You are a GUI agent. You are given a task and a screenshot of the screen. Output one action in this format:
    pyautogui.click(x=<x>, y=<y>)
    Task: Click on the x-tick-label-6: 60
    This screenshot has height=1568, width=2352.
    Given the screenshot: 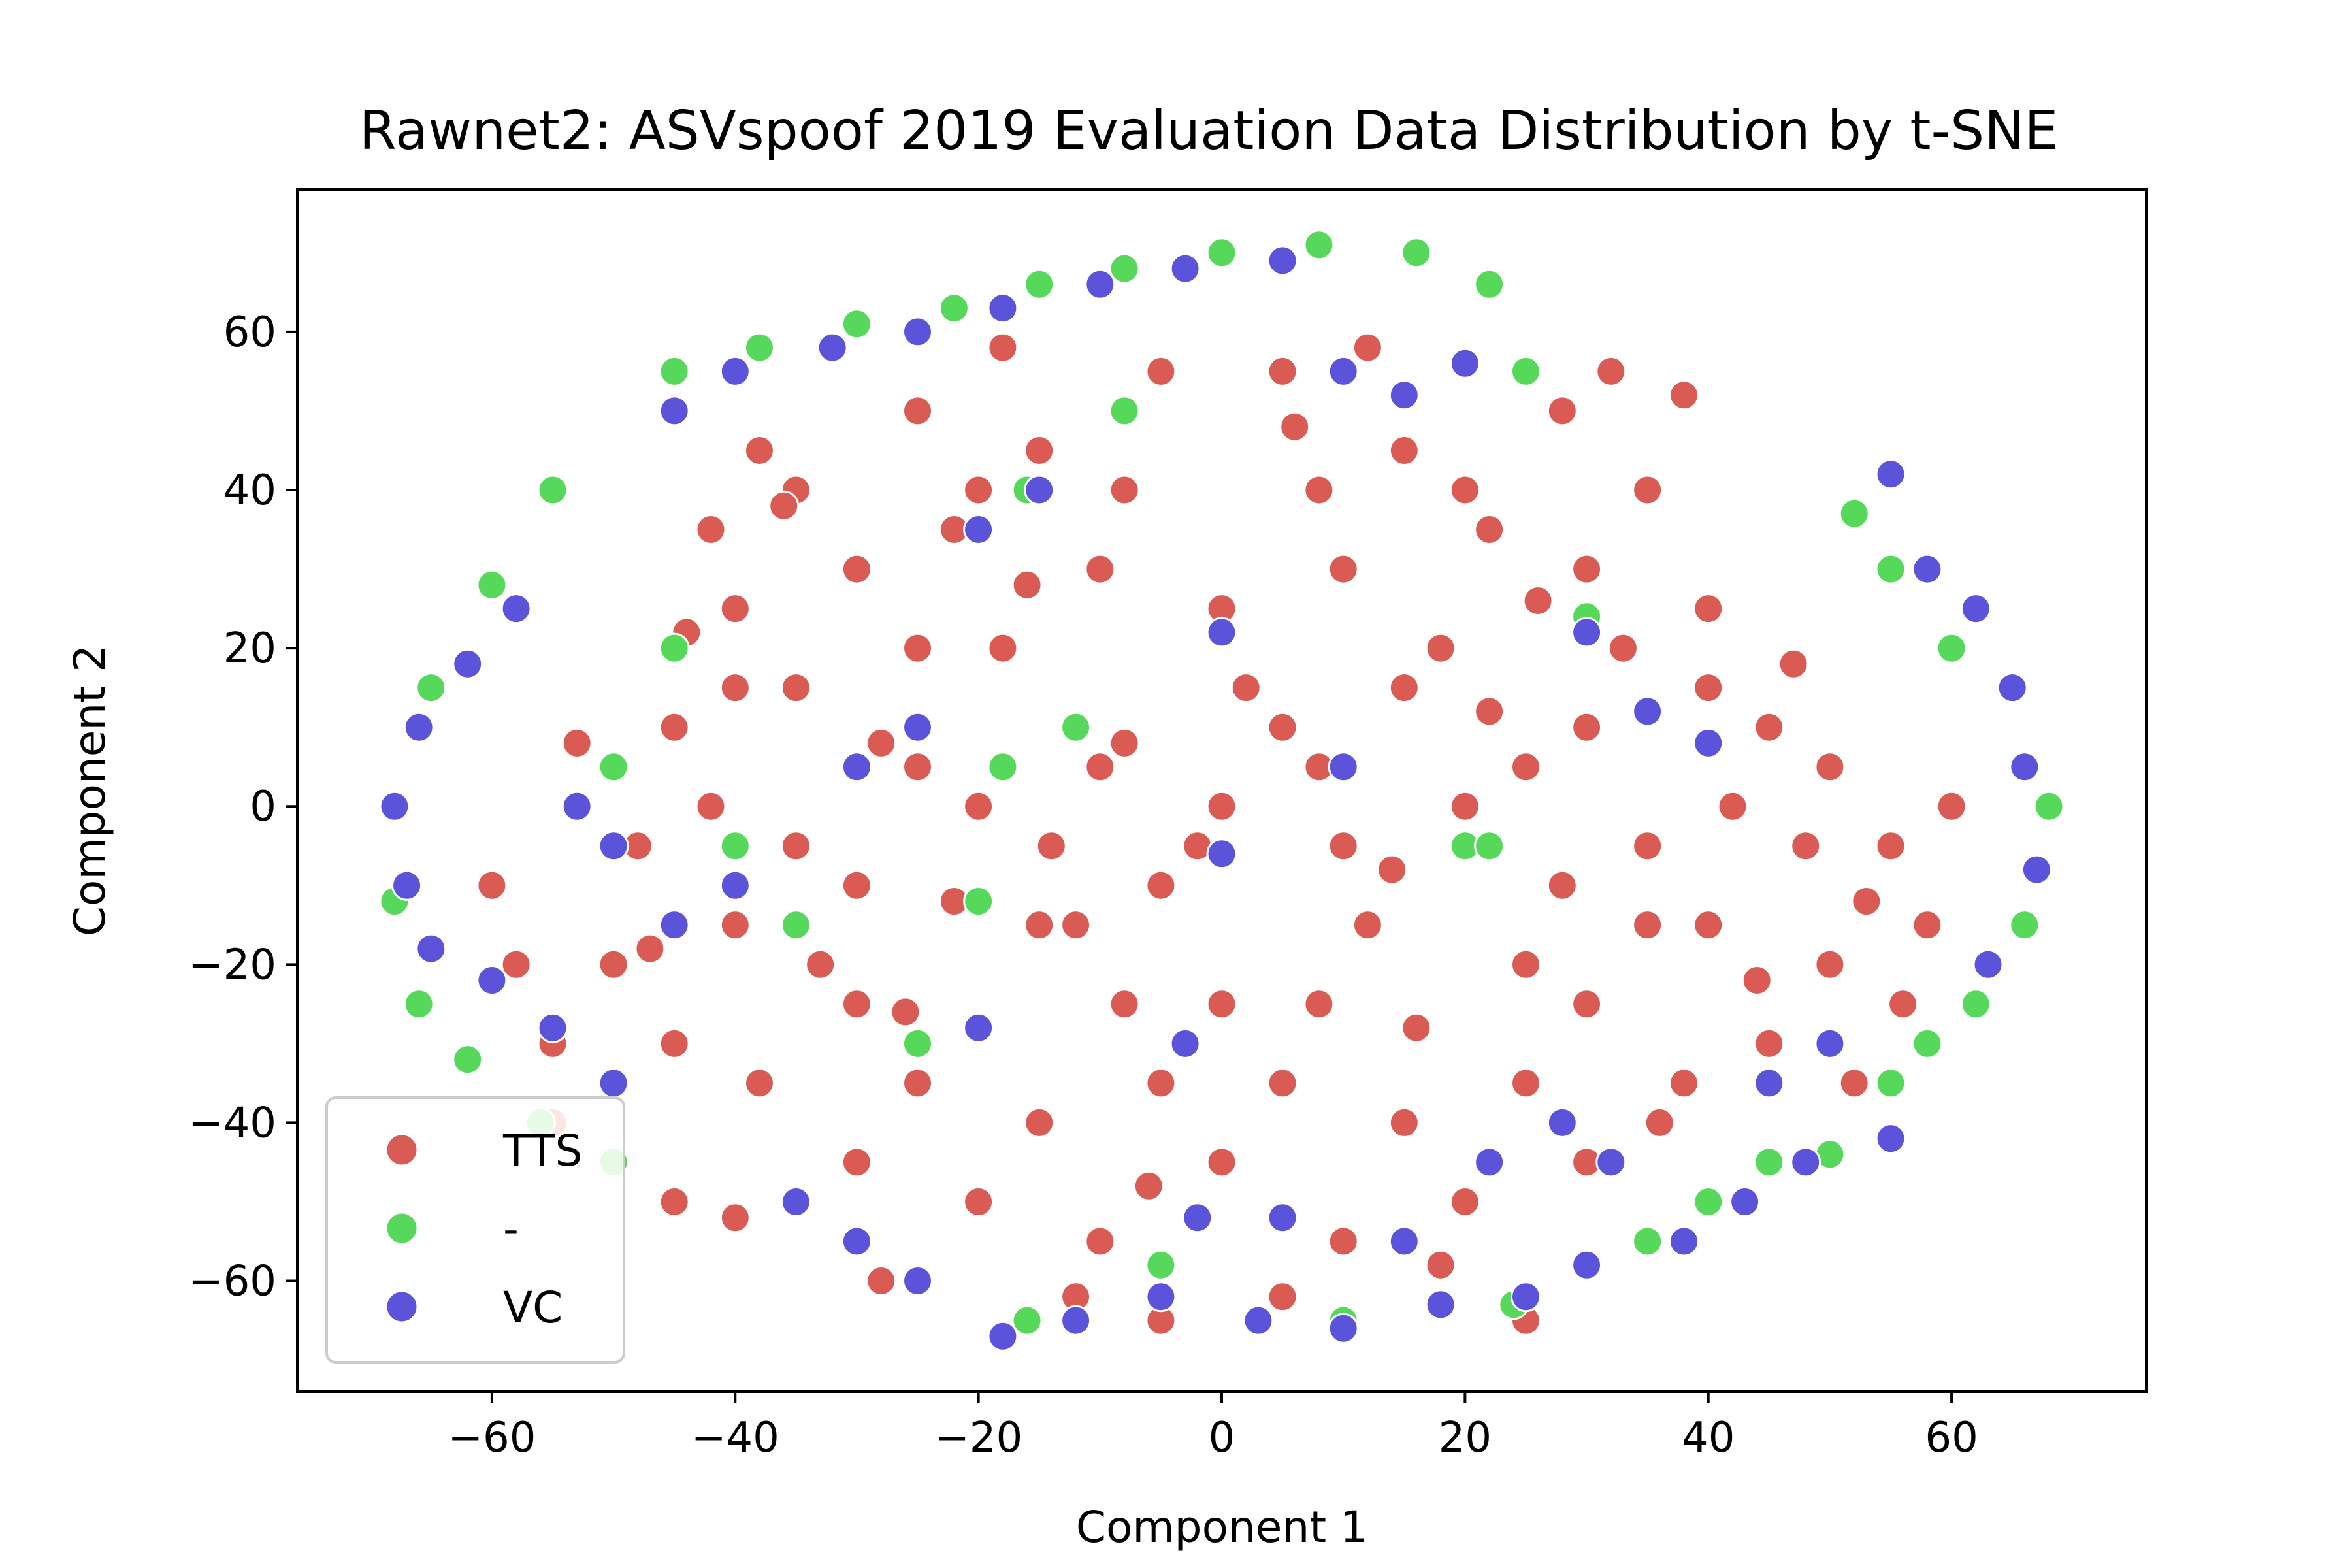 What is the action you would take?
    pyautogui.click(x=1951, y=1438)
    